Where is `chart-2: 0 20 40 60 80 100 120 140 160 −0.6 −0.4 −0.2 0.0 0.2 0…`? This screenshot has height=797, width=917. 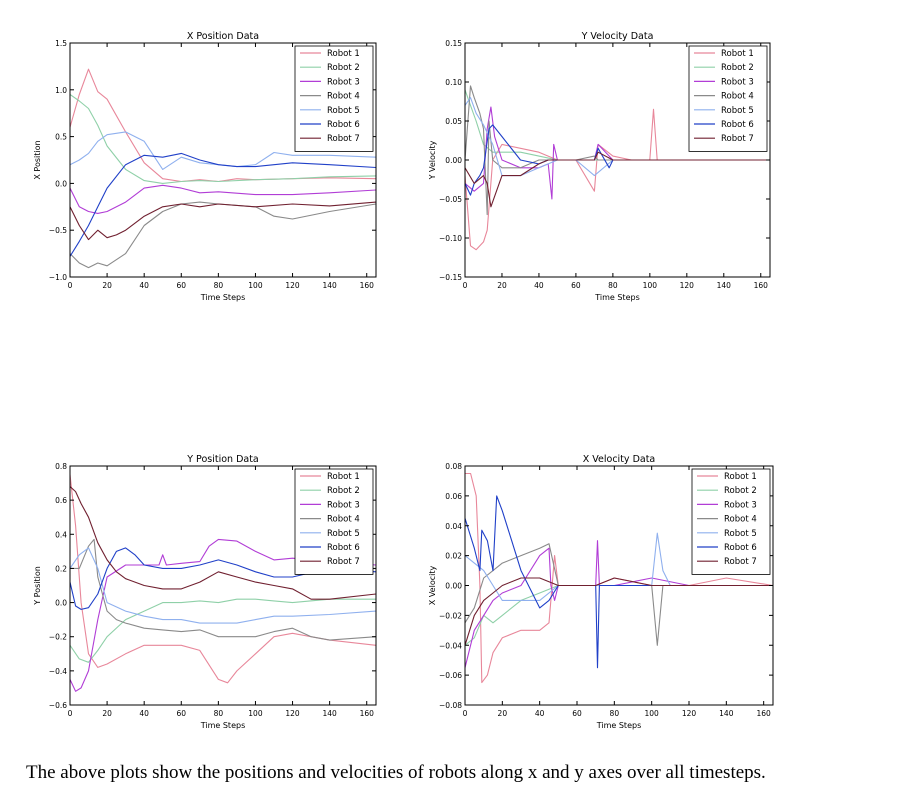 chart-2: 0 20 40 60 80 100 120 140 160 −0.6 −0.4 −0.2 0.0 0.2 0… is located at coordinates (205, 592).